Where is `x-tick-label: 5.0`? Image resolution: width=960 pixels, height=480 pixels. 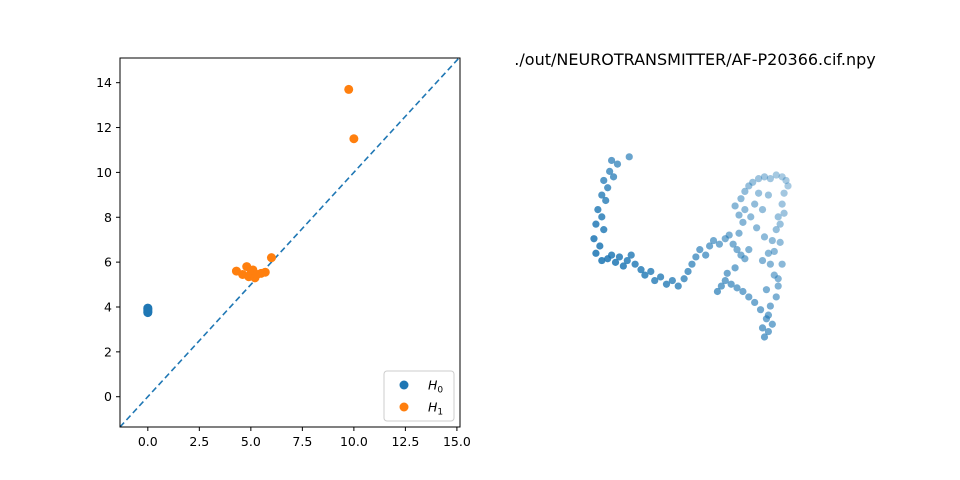
x-tick-label: 5.0 is located at coordinates (251, 441).